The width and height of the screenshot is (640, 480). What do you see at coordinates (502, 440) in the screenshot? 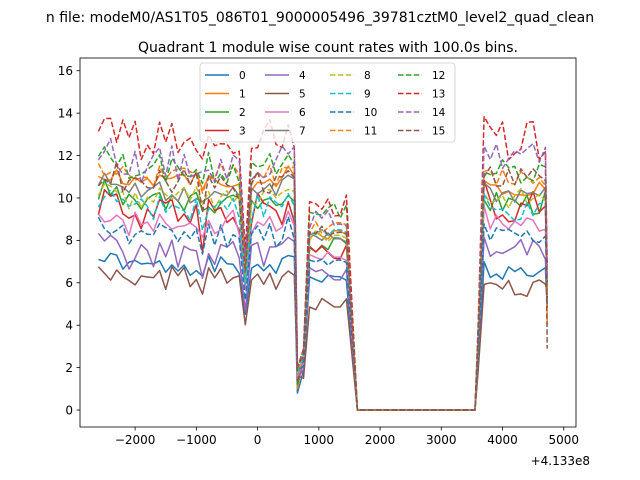
I see `x-tick-label: 4000` at bounding box center [502, 440].